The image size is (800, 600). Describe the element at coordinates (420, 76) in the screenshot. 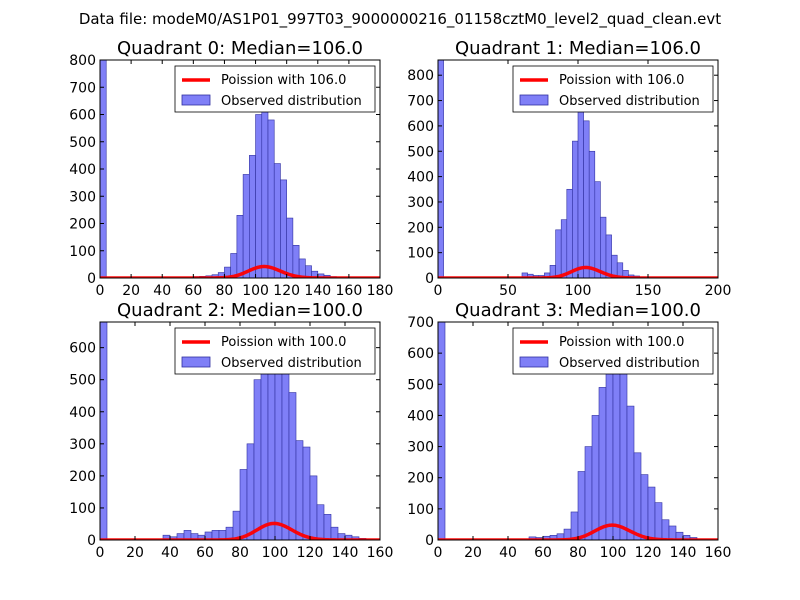

I see `y-tick-label: 800` at that location.